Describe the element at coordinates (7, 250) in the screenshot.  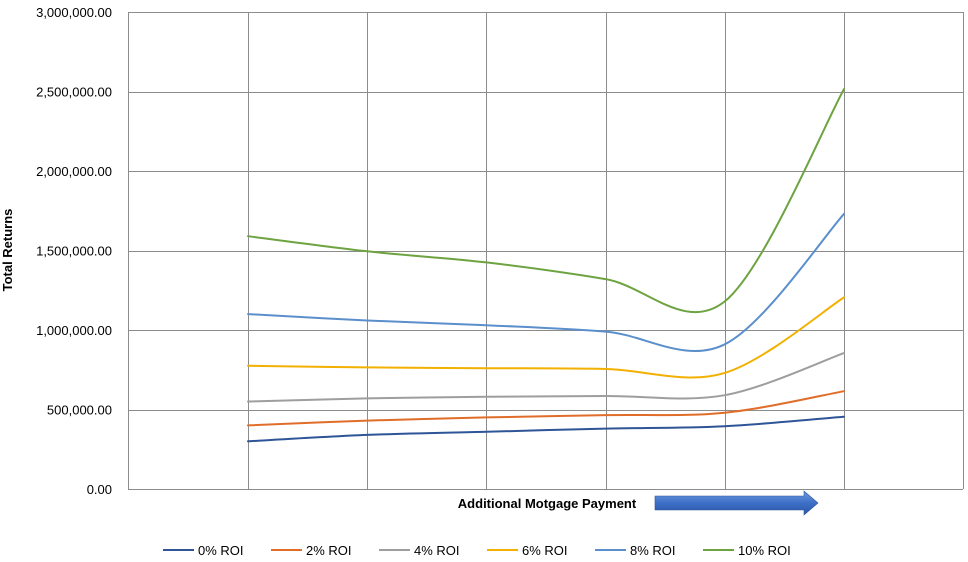
I see `y-axis-title: Total Returns` at that location.